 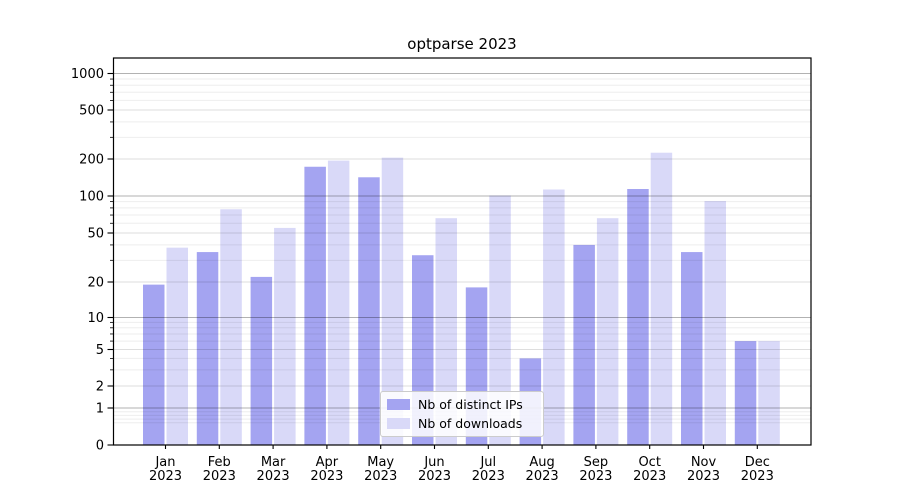 I want to click on bar-dec-distinct-ips, so click(x=745, y=393).